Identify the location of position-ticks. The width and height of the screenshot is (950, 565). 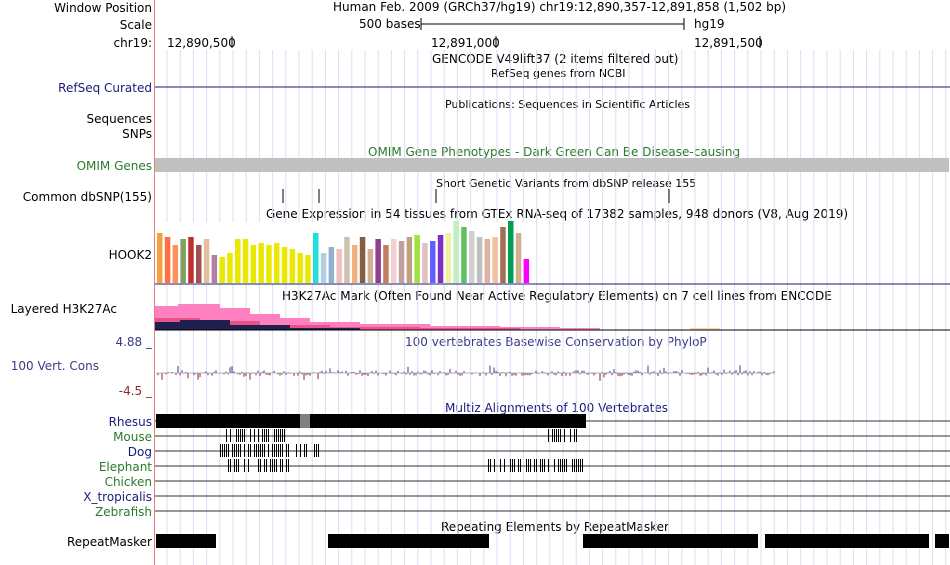
(496, 42).